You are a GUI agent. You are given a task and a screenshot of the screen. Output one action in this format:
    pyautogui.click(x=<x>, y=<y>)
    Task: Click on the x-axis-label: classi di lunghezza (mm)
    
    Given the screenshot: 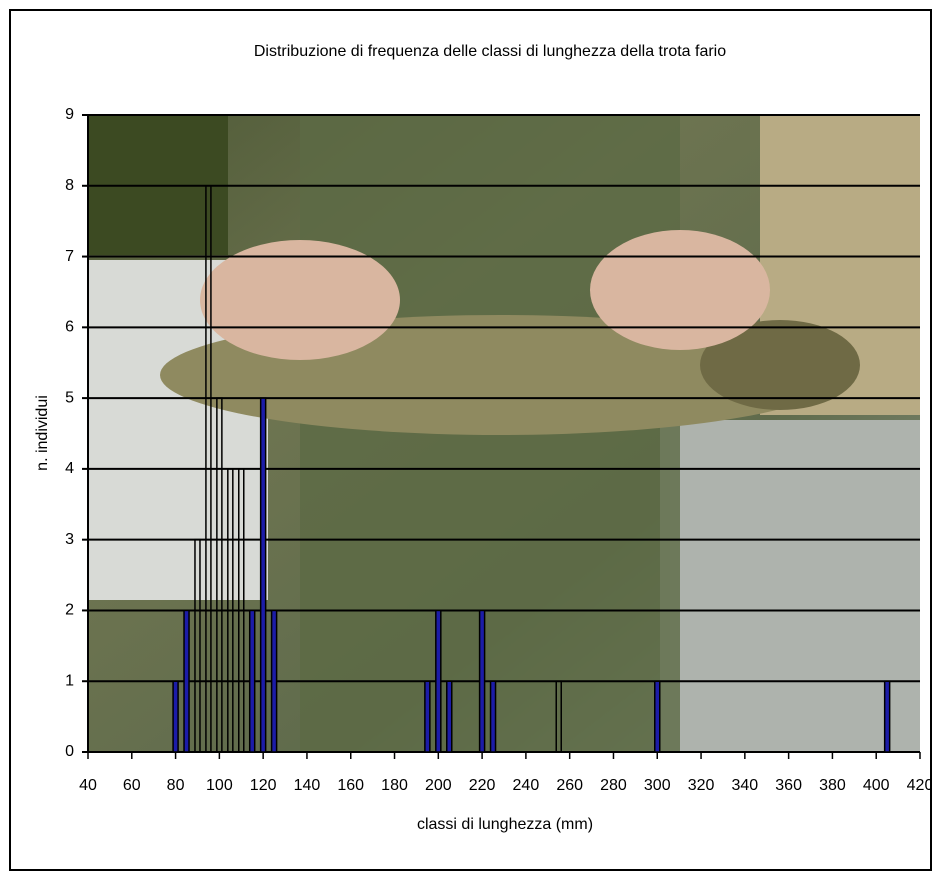 What is the action you would take?
    pyautogui.click(x=505, y=824)
    